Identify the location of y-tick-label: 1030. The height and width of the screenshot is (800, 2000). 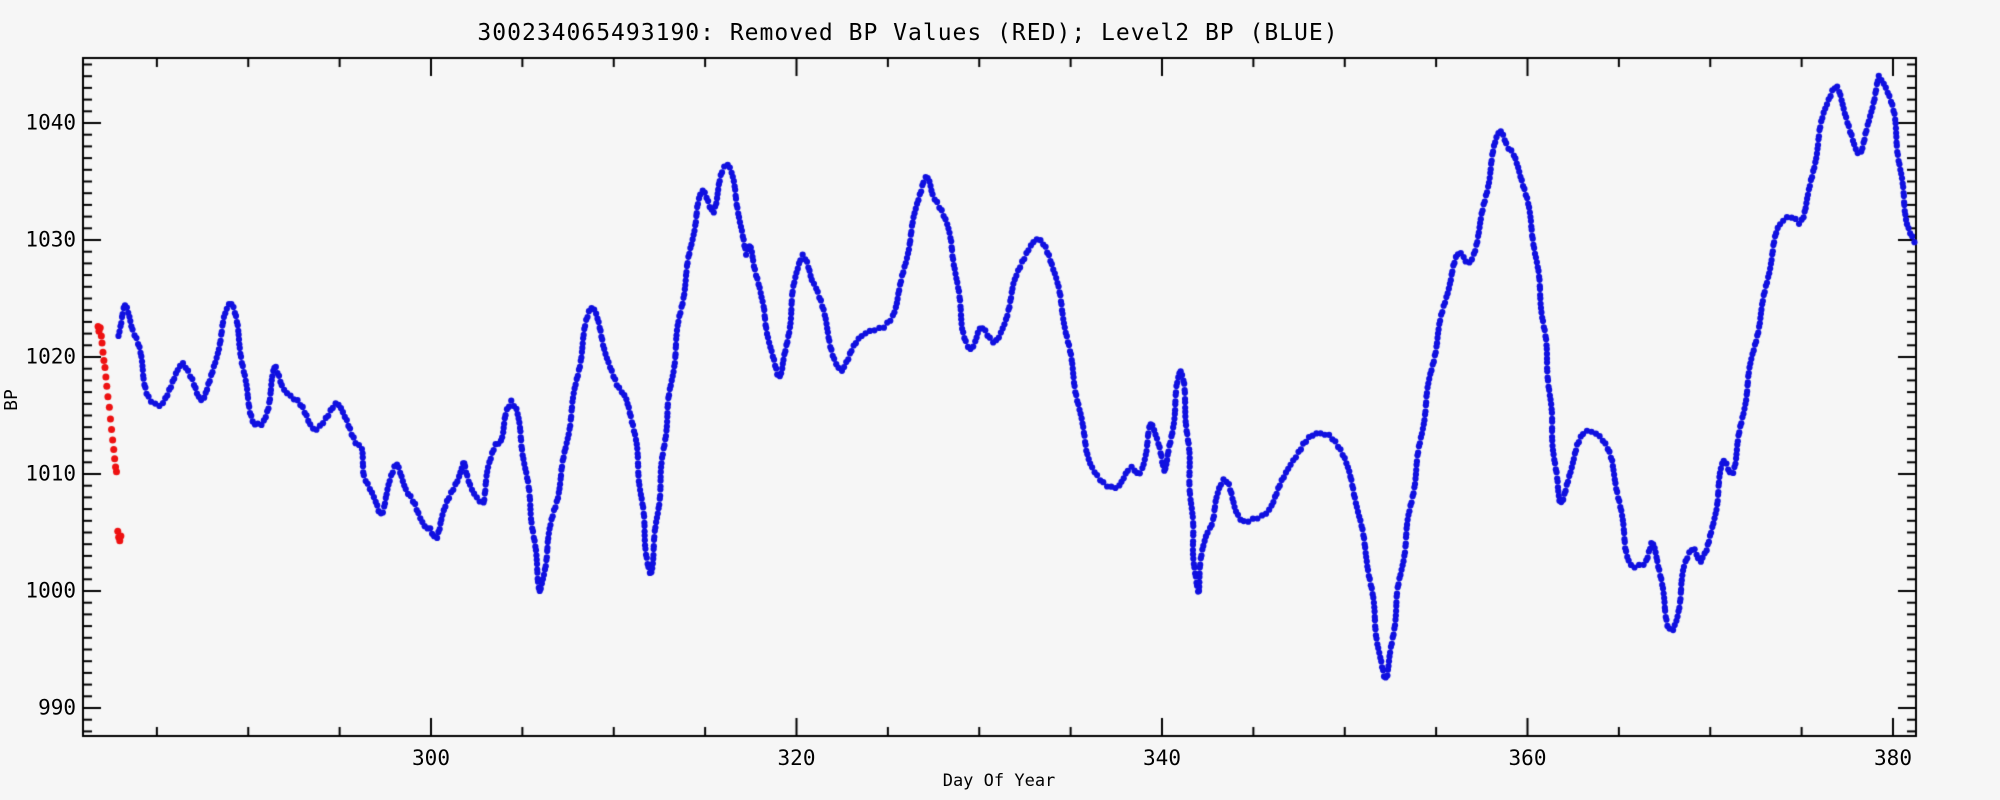
(50, 239).